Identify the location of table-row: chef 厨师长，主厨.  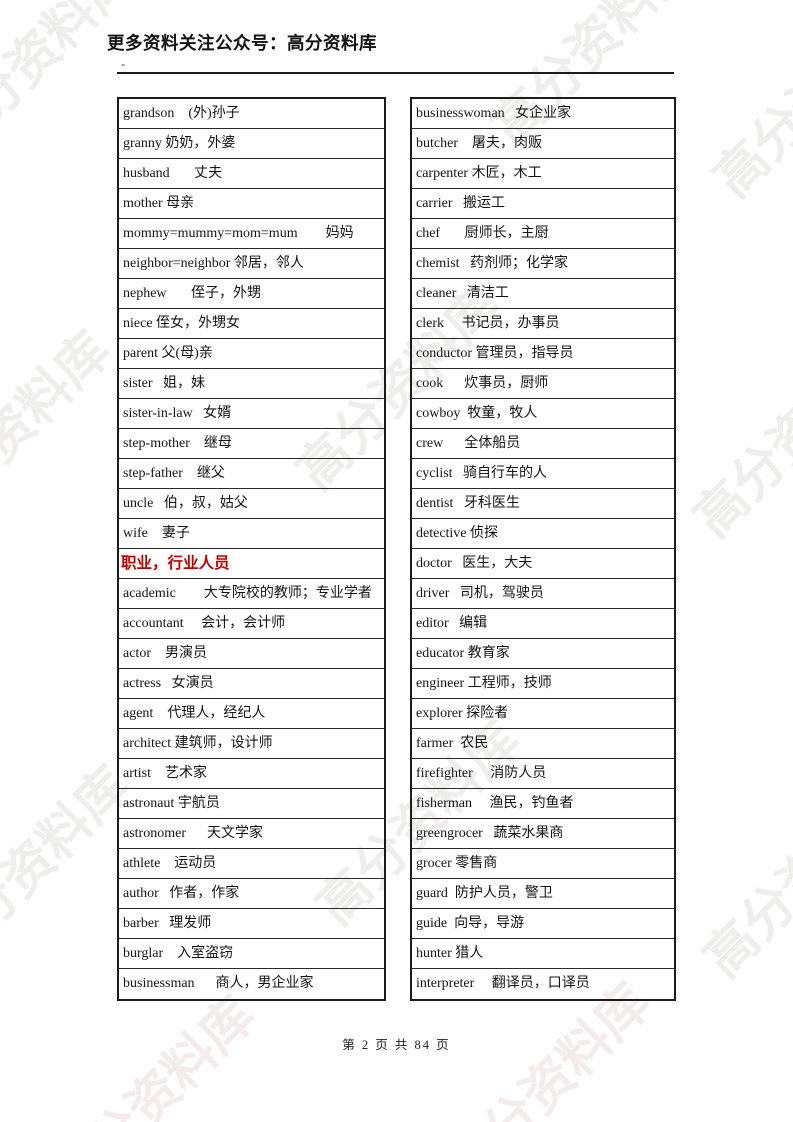
(543, 234).